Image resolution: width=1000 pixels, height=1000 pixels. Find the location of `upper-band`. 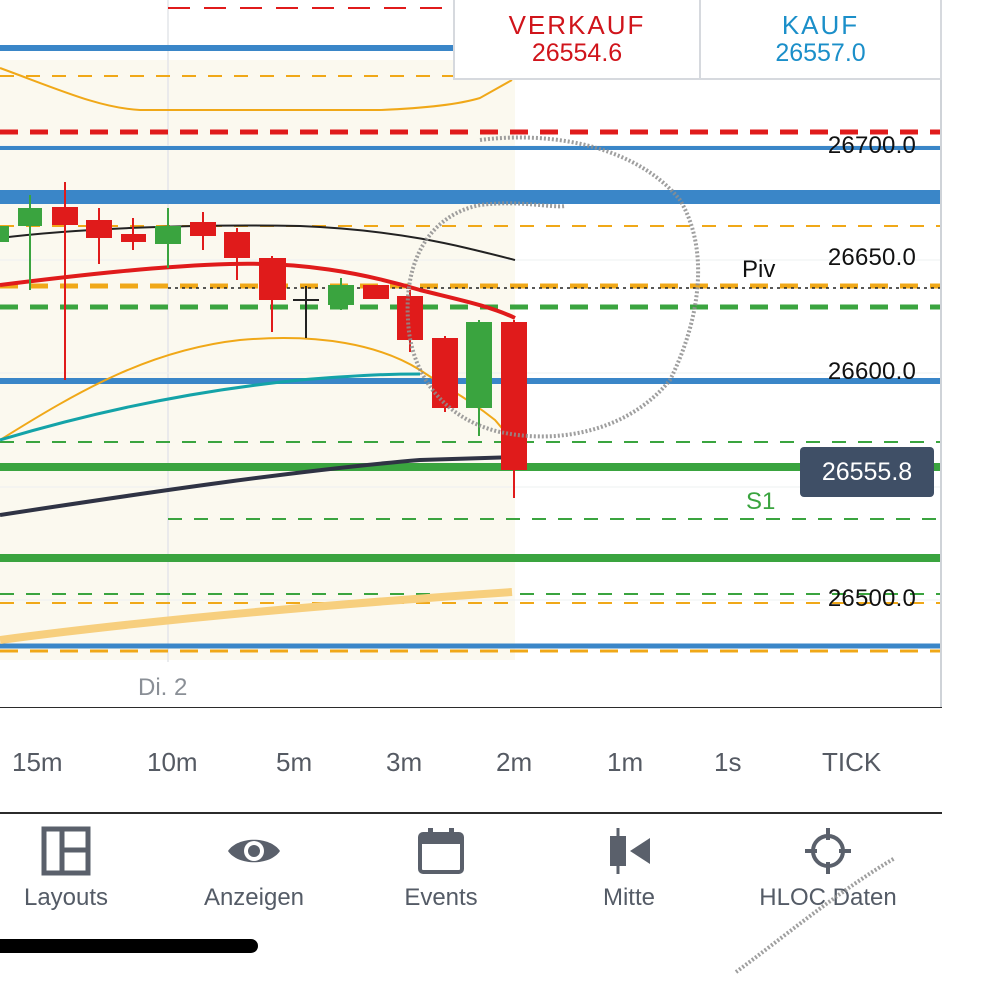

upper-band is located at coordinates (256, 89).